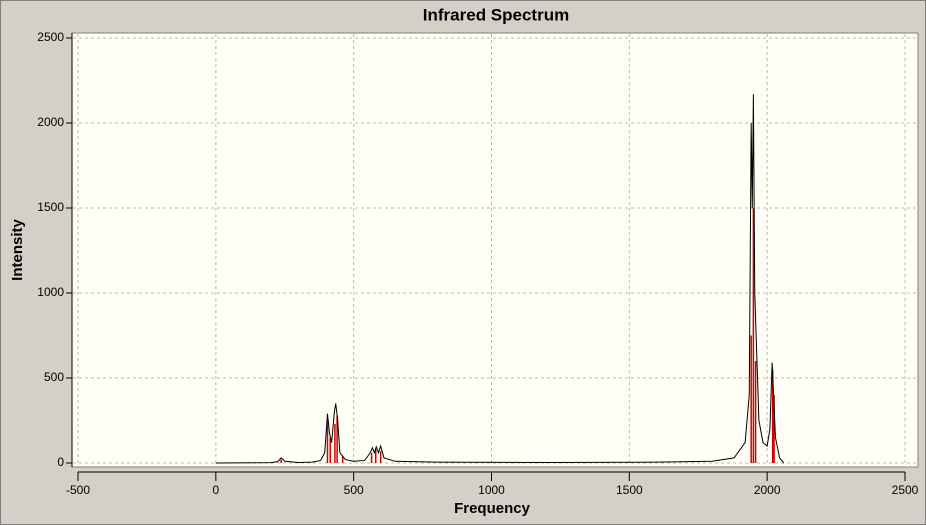 This screenshot has width=926, height=525. What do you see at coordinates (629, 490) in the screenshot?
I see `x-tick-label: 1500` at bounding box center [629, 490].